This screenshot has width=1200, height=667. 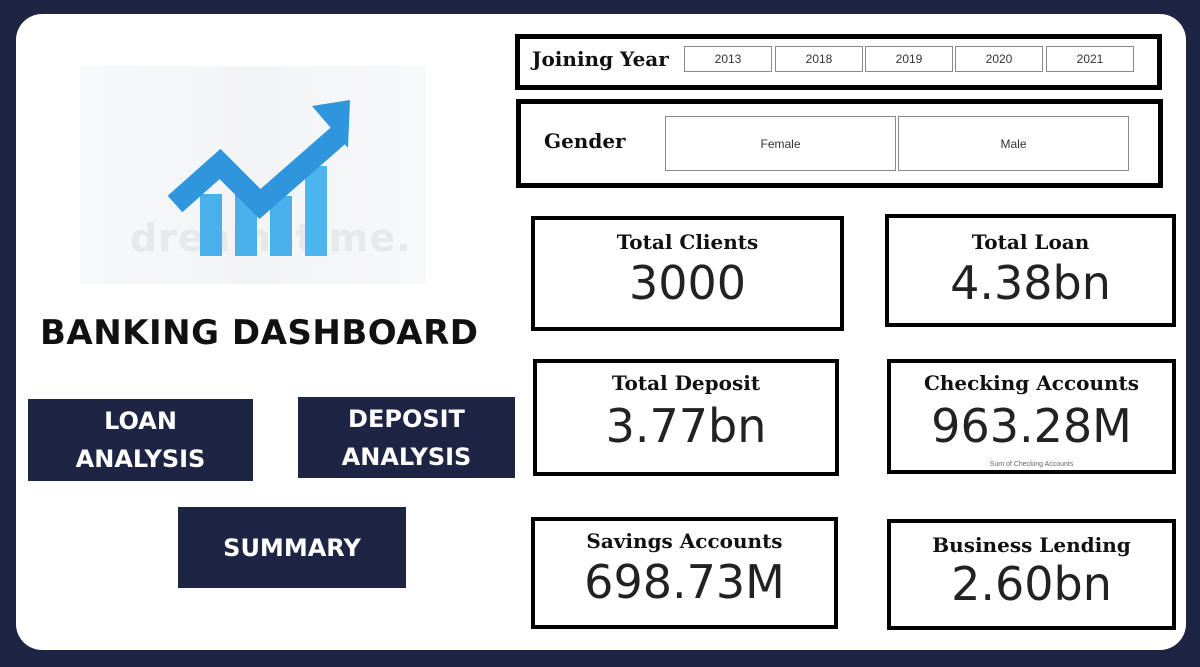 What do you see at coordinates (600, 59) in the screenshot?
I see `joining-year-title: Joining Year` at bounding box center [600, 59].